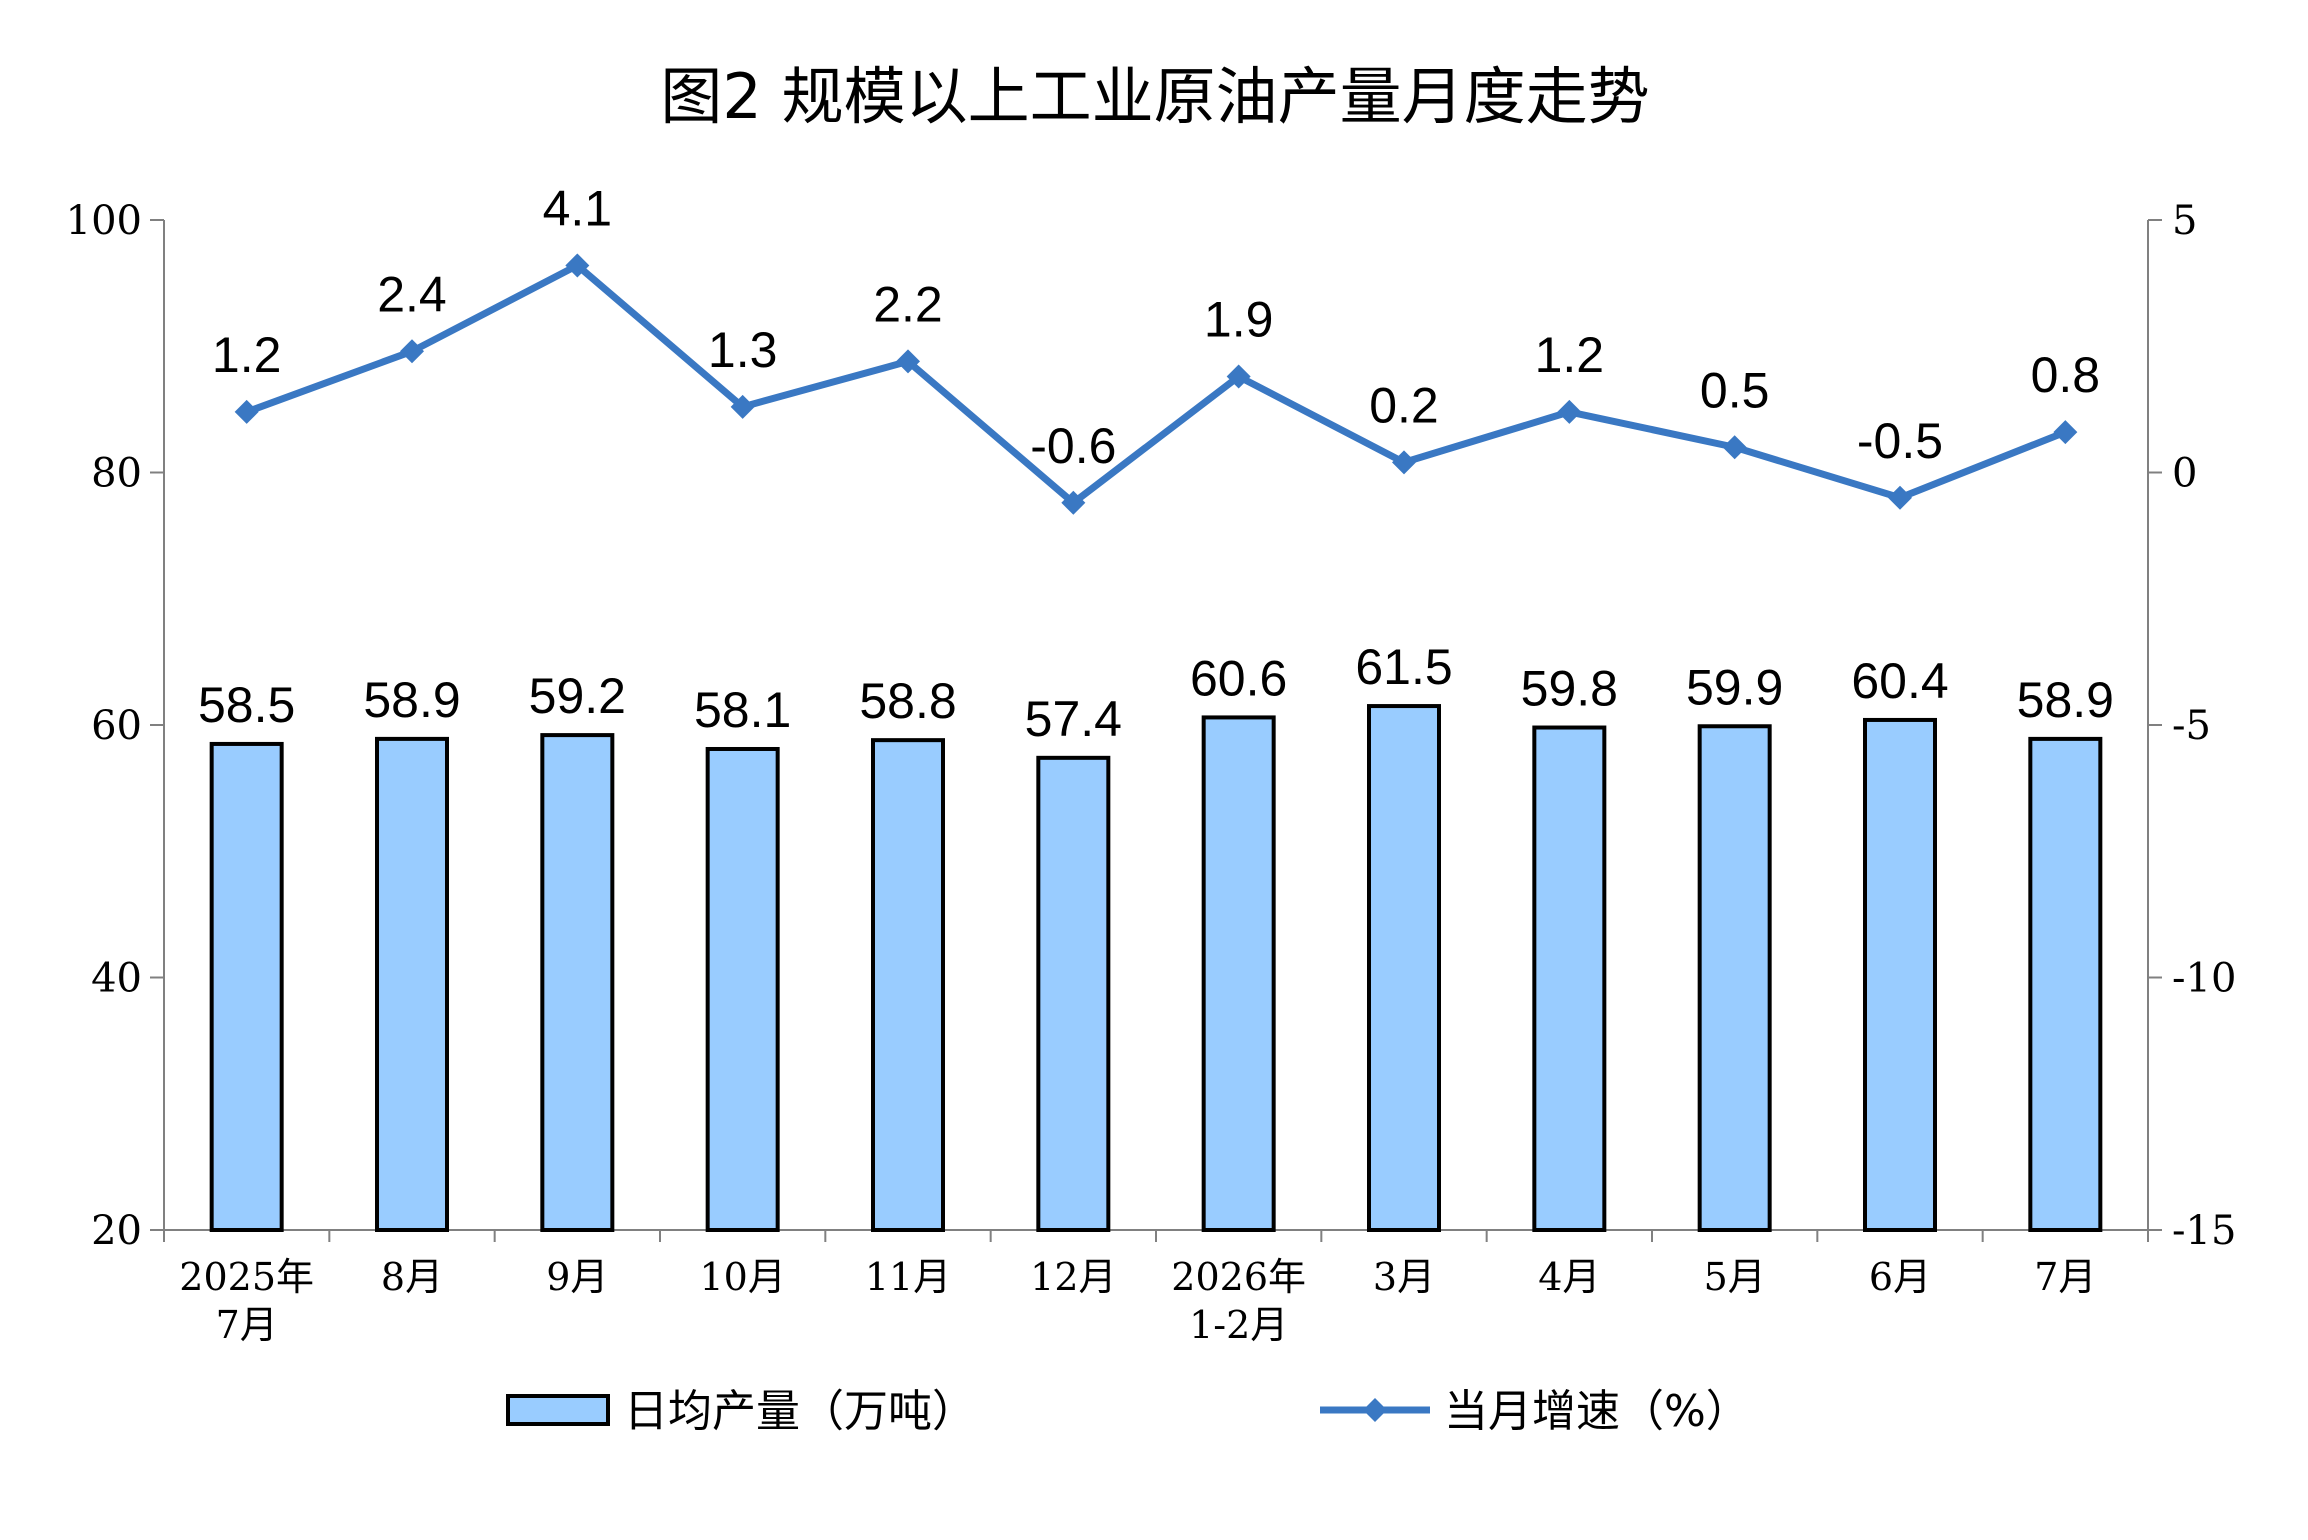 Image resolution: width=2308 pixels, height=1540 pixels. Describe the element at coordinates (104, 221) in the screenshot. I see `left-tick-label: 100` at that location.